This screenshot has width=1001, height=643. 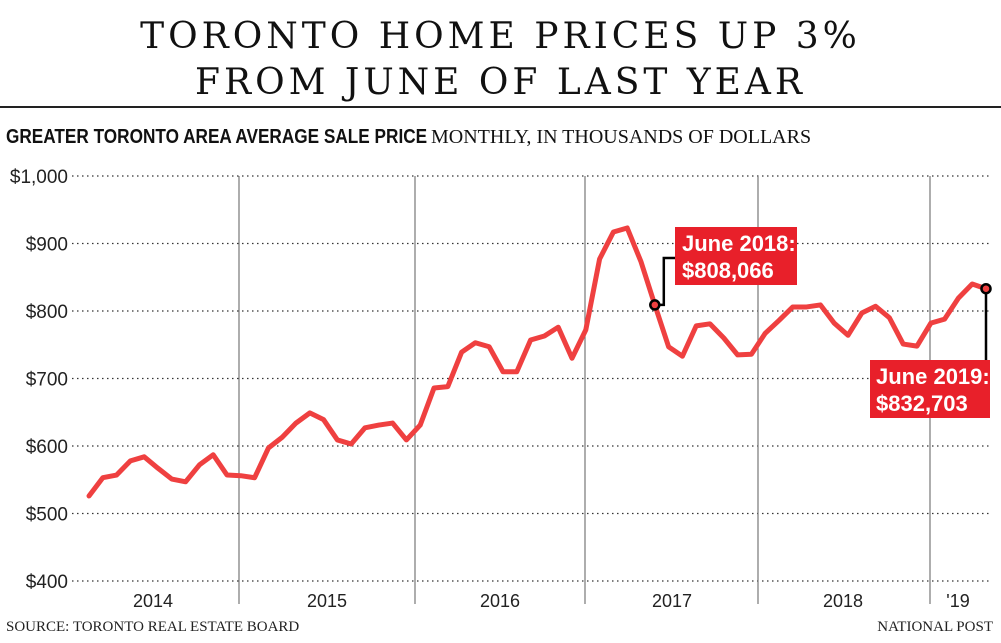 I want to click on title-divider, so click(x=500, y=107).